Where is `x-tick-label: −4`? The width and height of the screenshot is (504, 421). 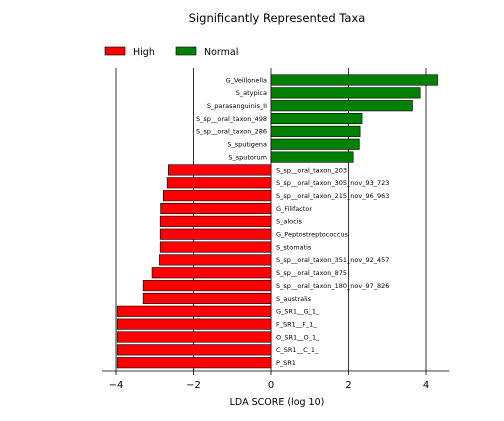
x-tick-label: −4 is located at coordinates (116, 385).